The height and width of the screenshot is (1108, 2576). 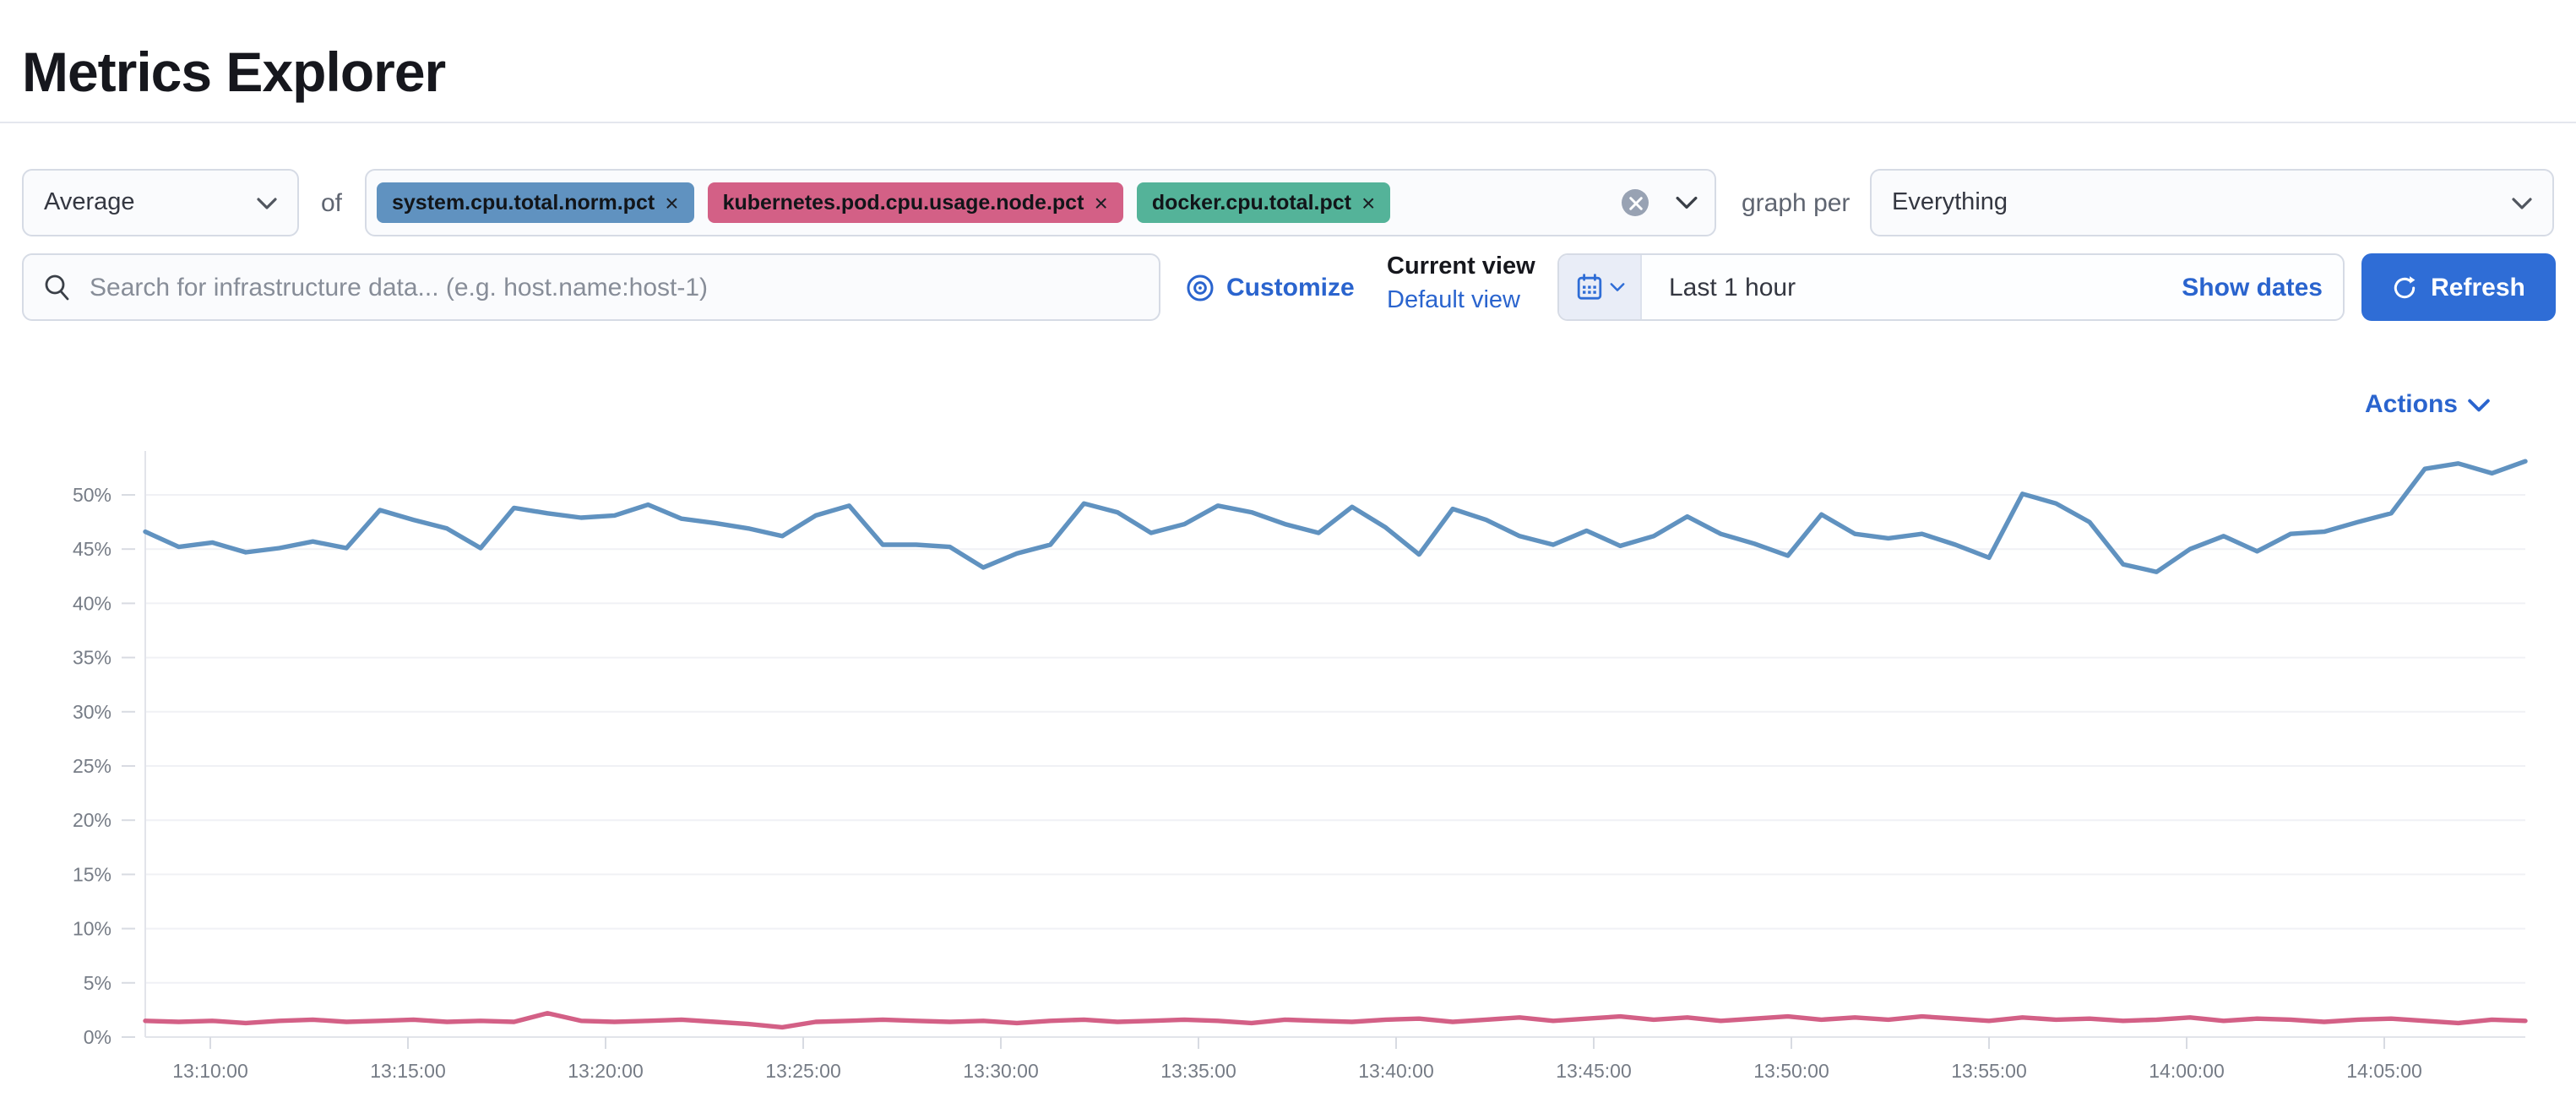 What do you see at coordinates (2384, 1071) in the screenshot?
I see `svg-text: 14:05:00` at bounding box center [2384, 1071].